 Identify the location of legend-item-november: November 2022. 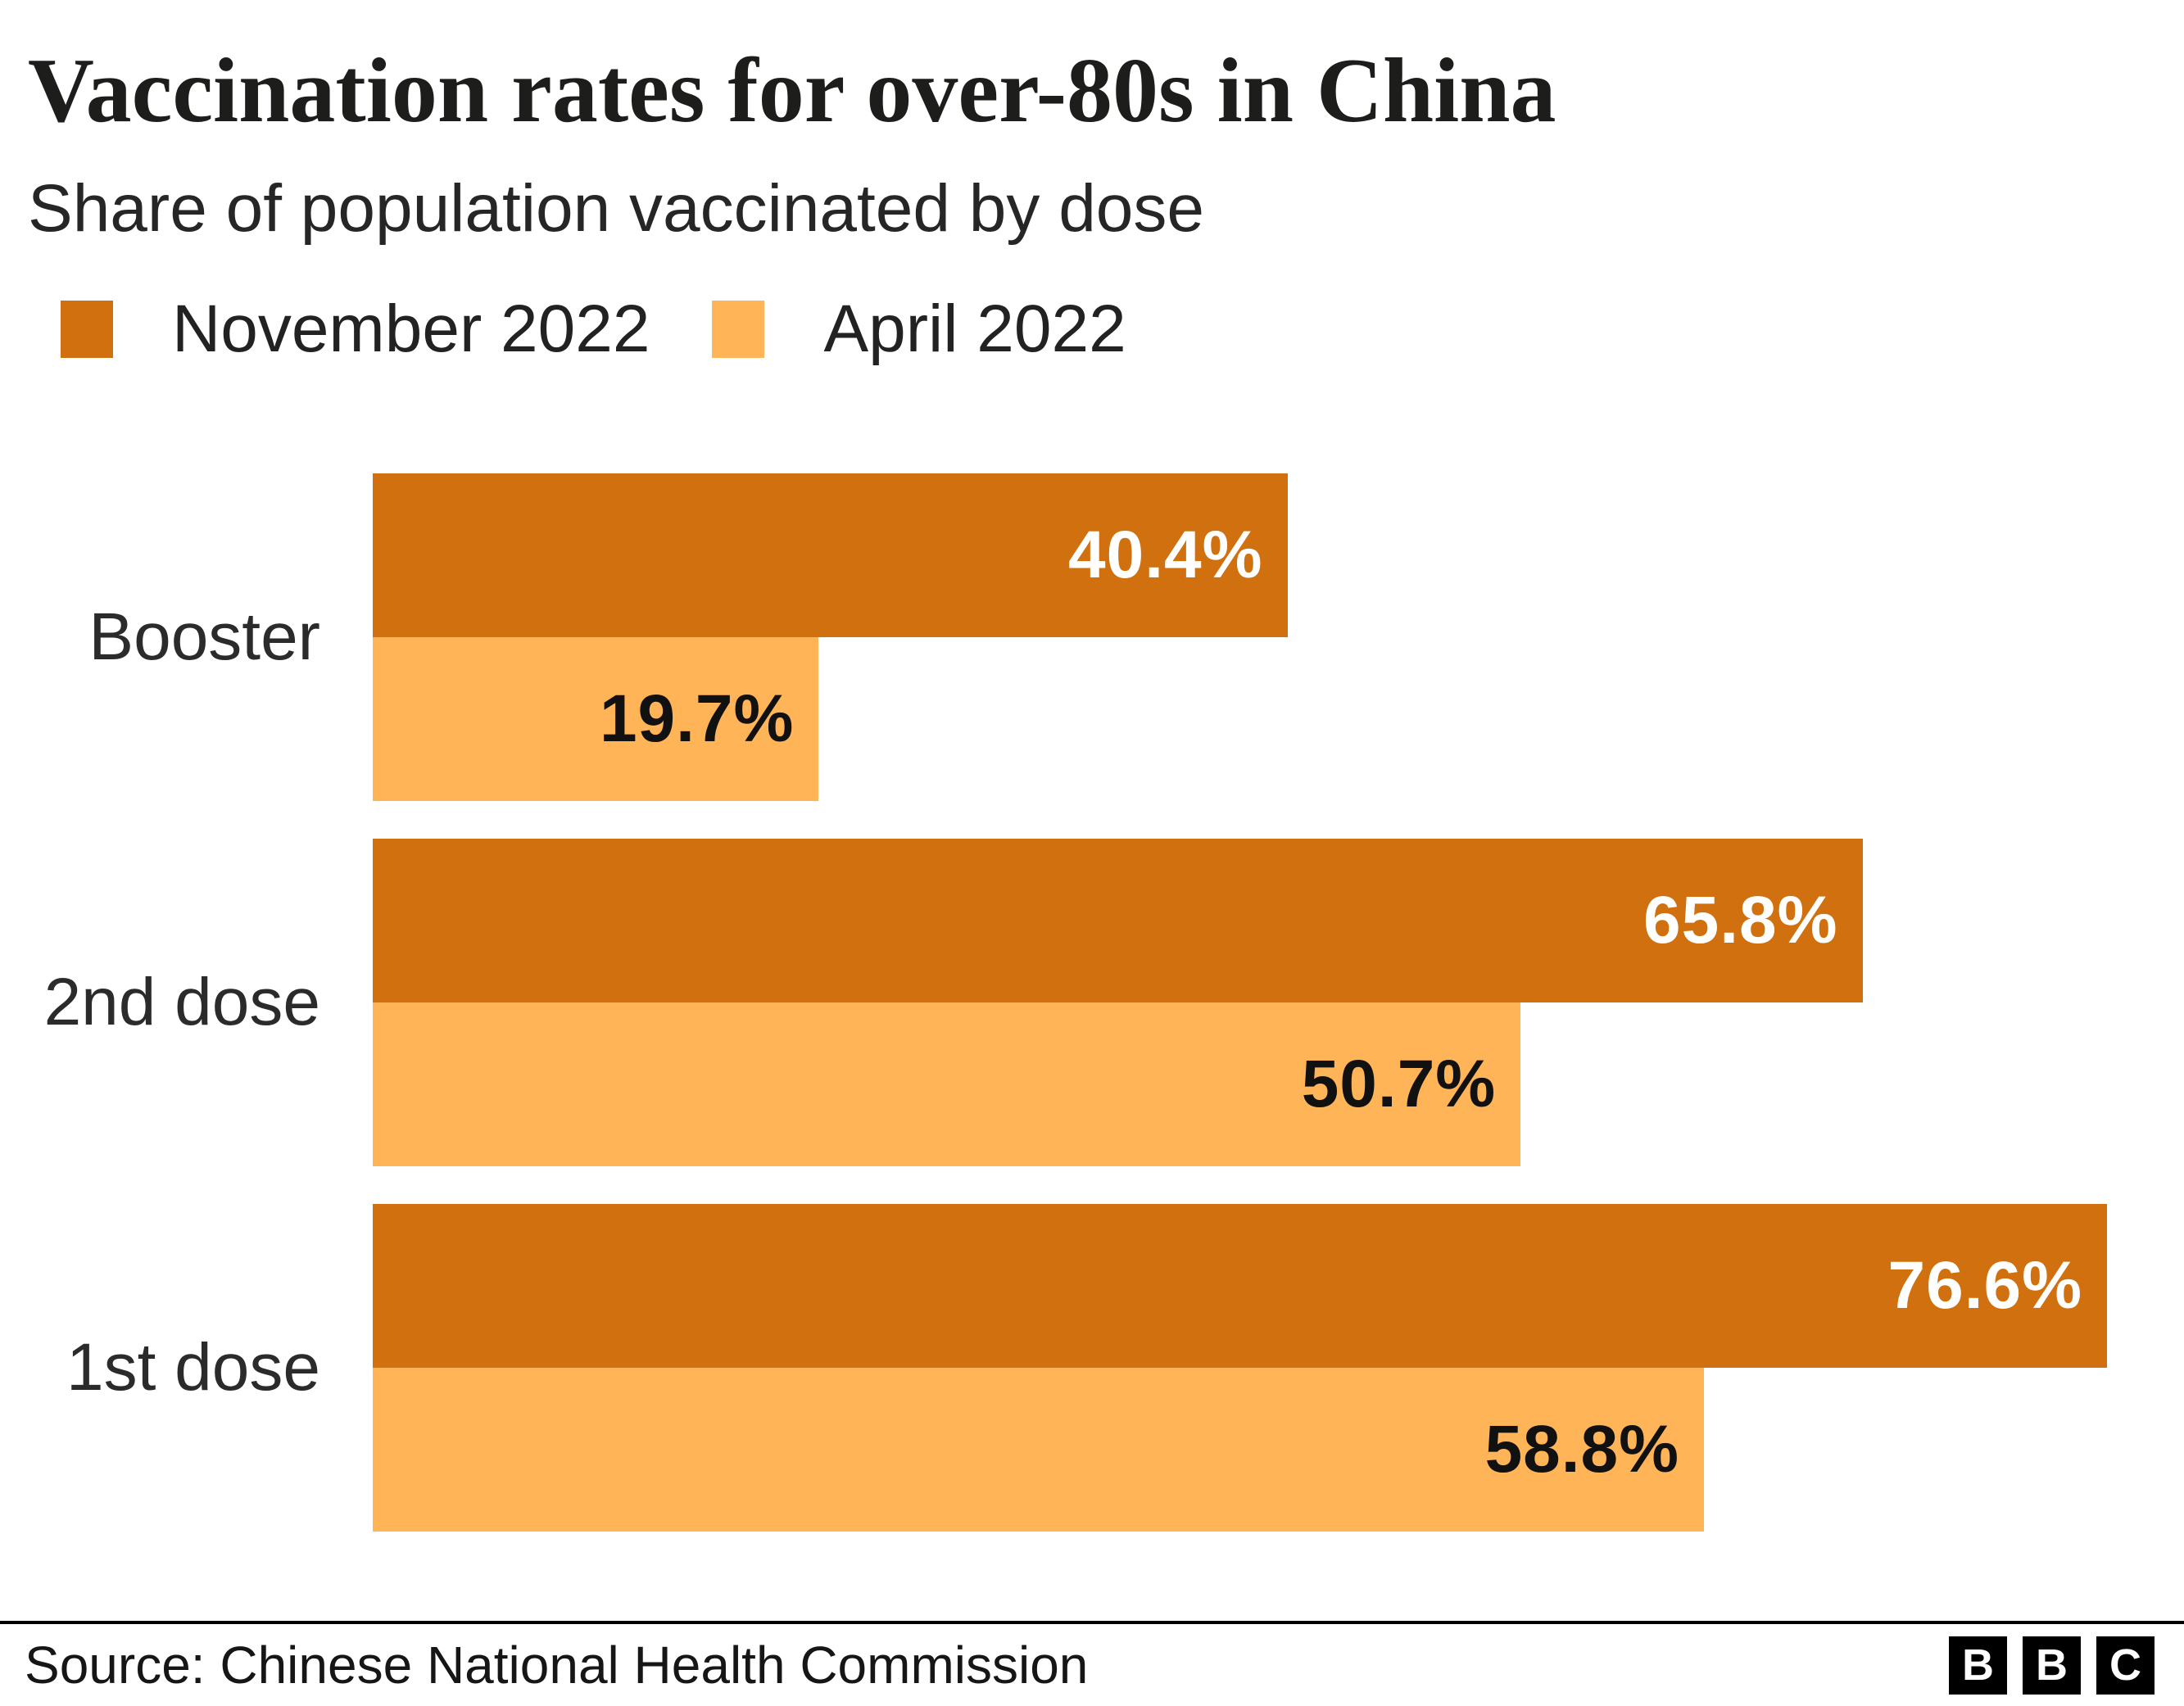
(355, 329).